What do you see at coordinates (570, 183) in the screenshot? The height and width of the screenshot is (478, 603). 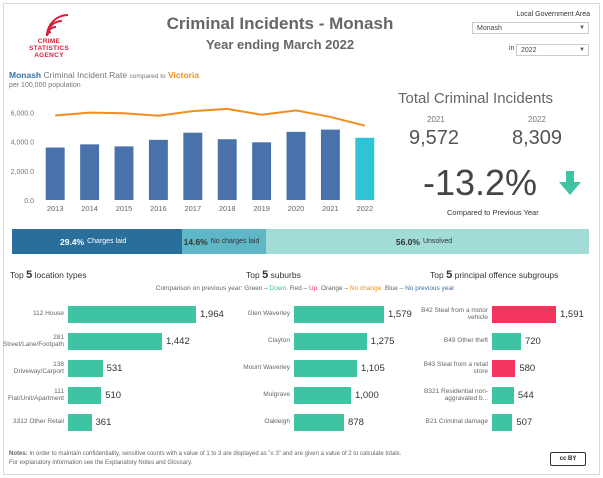 I see `down-arrow-icon` at bounding box center [570, 183].